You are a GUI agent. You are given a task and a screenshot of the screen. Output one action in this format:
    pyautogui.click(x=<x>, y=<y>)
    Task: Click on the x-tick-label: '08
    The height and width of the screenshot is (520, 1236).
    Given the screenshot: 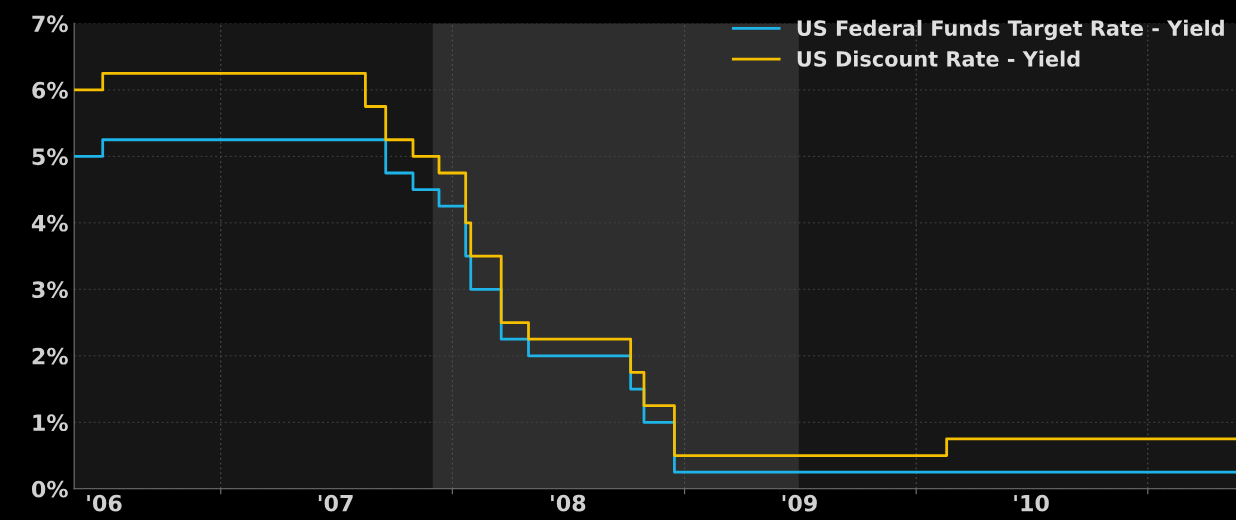 What is the action you would take?
    pyautogui.click(x=568, y=503)
    